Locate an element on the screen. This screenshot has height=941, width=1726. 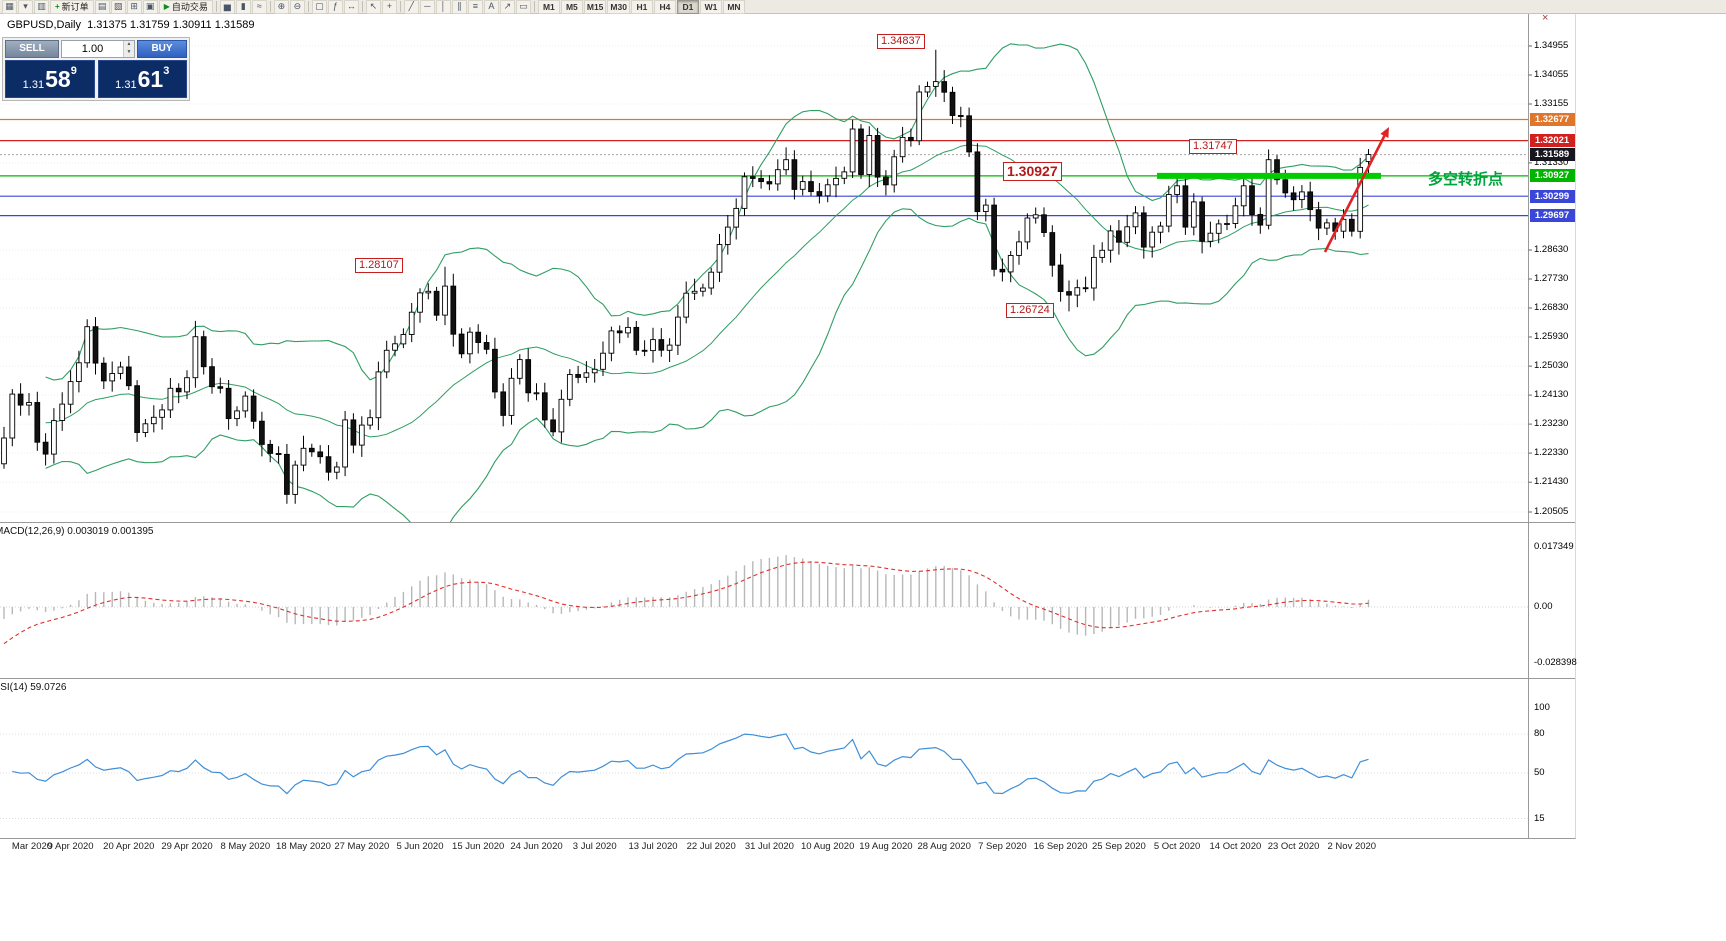
timeframe-button-h4: H4 is located at coordinates (664, 7).